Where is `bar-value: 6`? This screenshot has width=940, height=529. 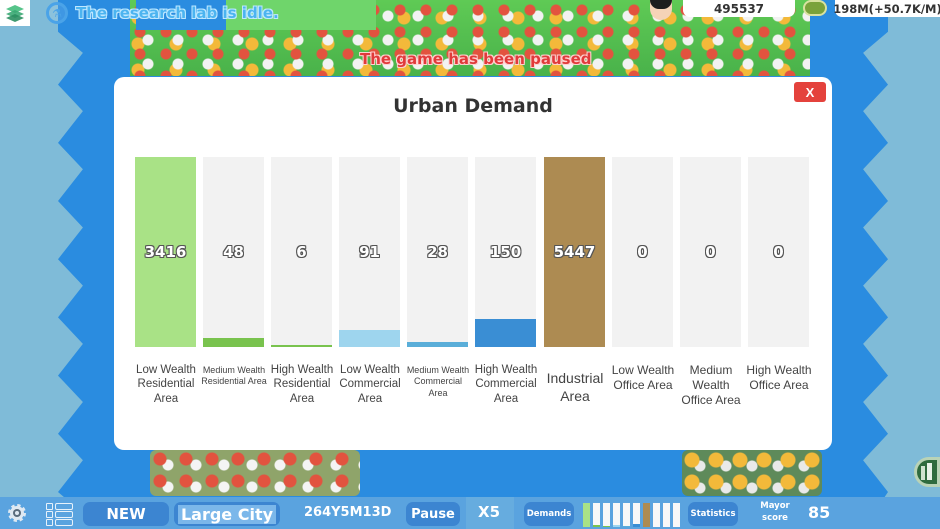 bar-value: 6 is located at coordinates (301, 252).